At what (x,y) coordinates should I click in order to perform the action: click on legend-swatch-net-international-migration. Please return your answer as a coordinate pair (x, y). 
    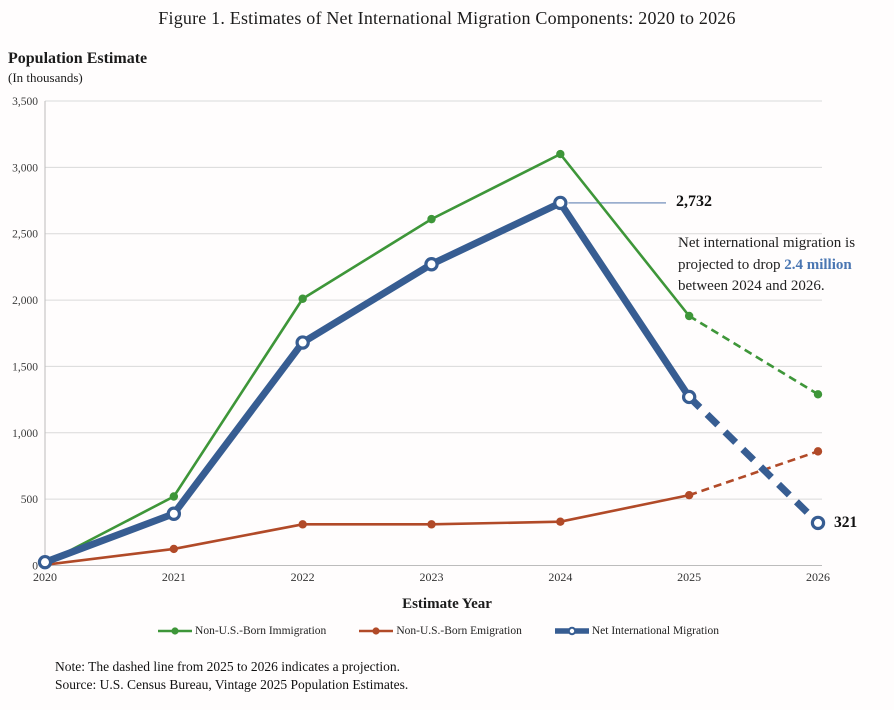
    Looking at the image, I should click on (571, 631).